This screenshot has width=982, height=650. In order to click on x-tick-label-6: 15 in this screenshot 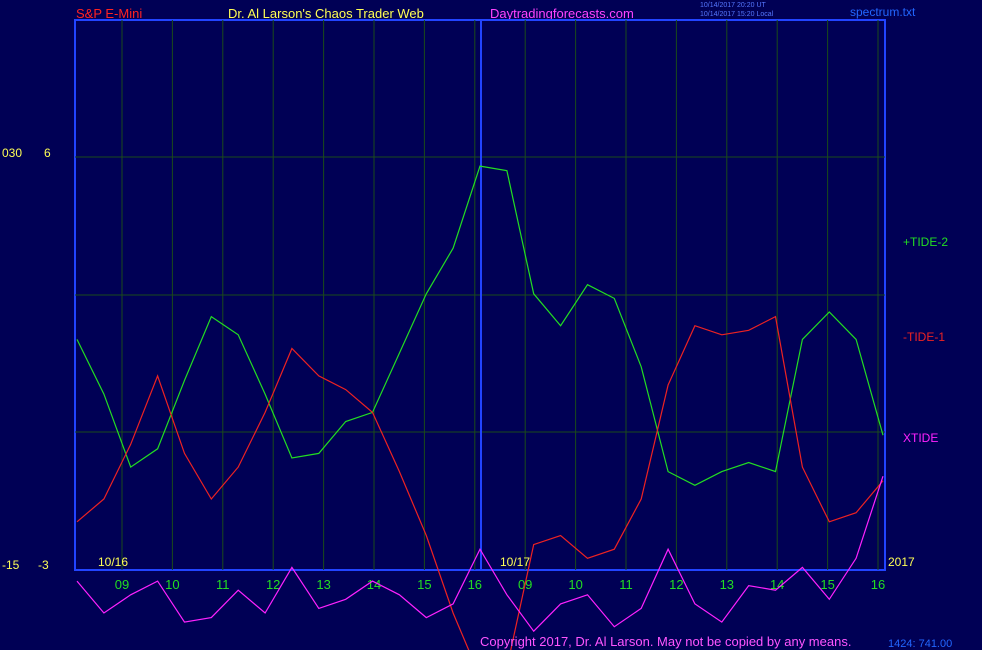, I will do `click(424, 584)`.